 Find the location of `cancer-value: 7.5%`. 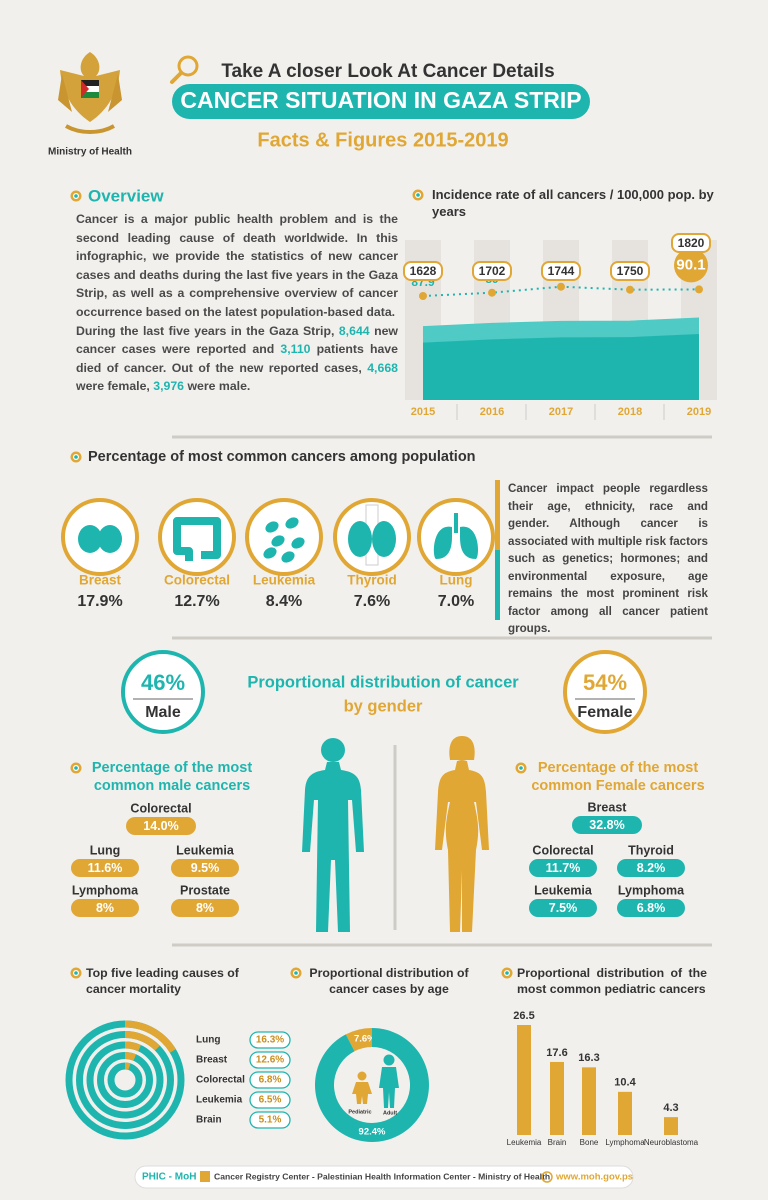

cancer-value: 7.5% is located at coordinates (563, 908).